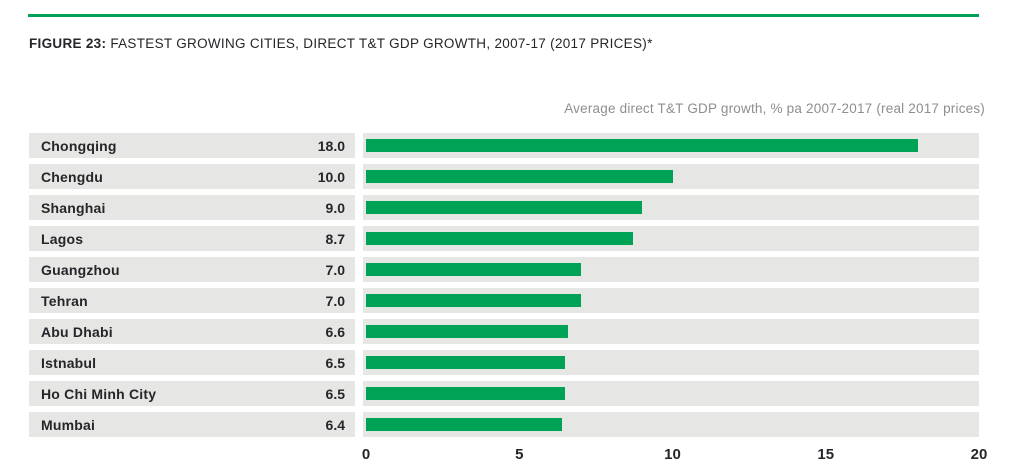 Image resolution: width=1016 pixels, height=472 pixels. What do you see at coordinates (192, 207) in the screenshot?
I see `row-label-cell: Shanghai 9.0` at bounding box center [192, 207].